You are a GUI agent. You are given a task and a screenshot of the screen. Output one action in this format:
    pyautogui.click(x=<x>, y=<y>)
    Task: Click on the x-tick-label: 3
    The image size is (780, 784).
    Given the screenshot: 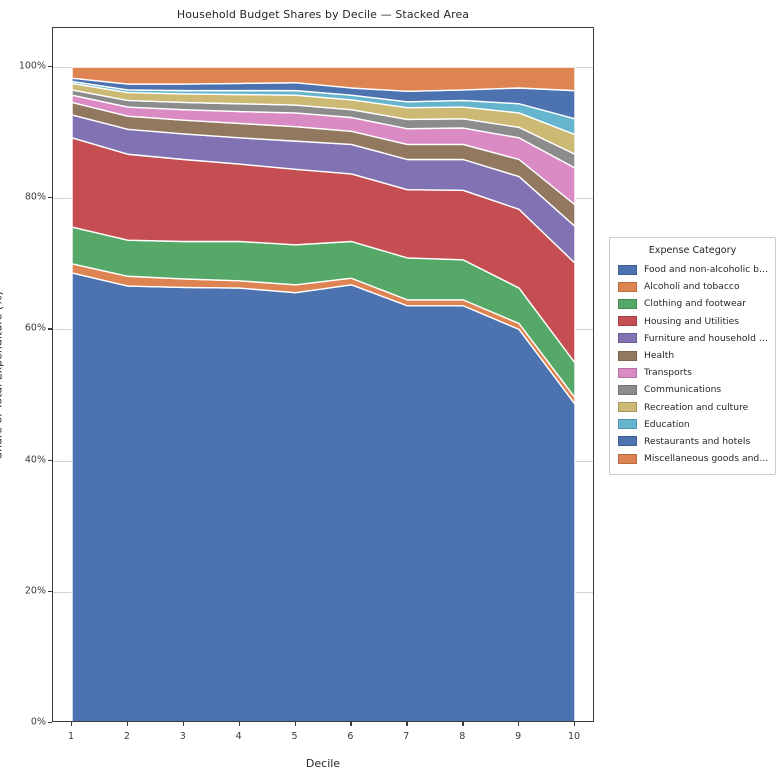 What is the action you would take?
    pyautogui.click(x=182, y=736)
    